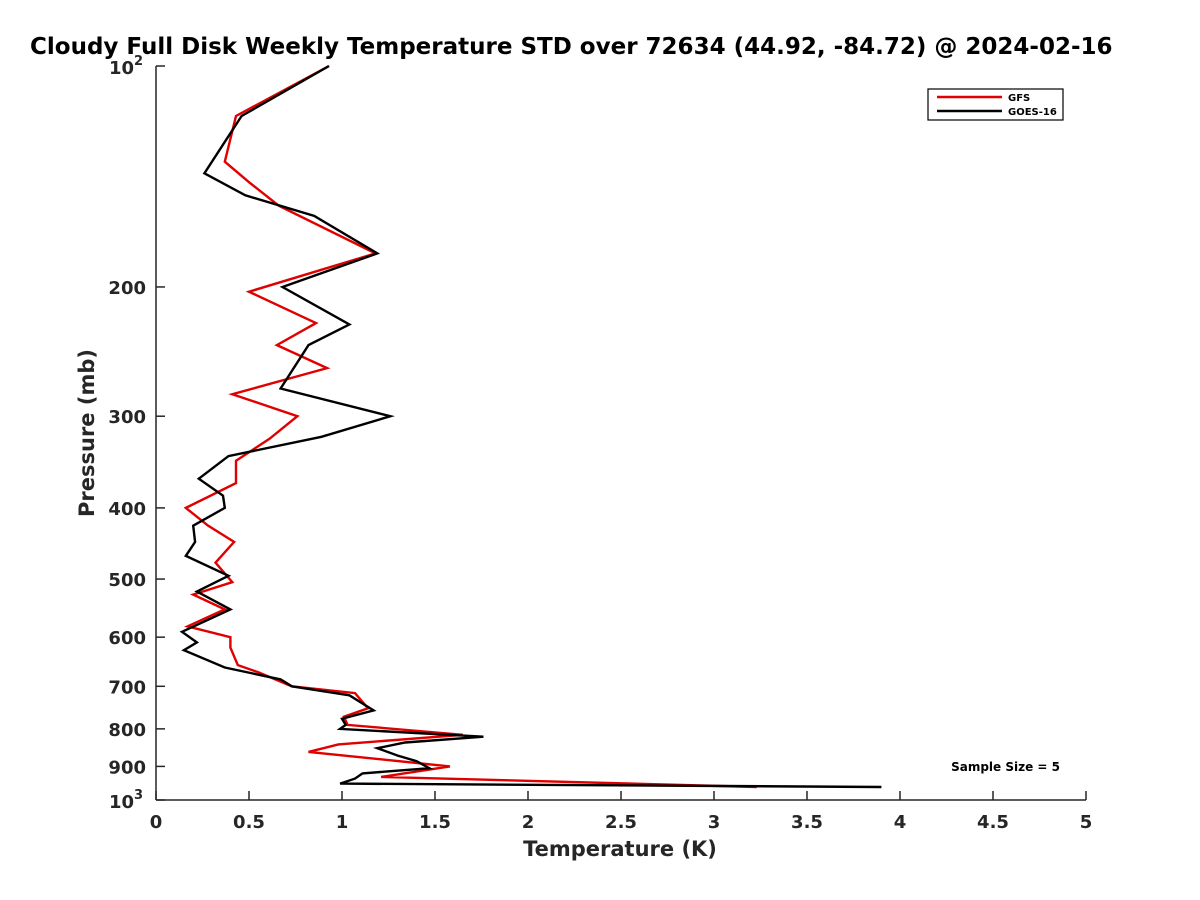 Image resolution: width=1200 pixels, height=900 pixels. I want to click on x-tick-label: 0.5, so click(249, 822).